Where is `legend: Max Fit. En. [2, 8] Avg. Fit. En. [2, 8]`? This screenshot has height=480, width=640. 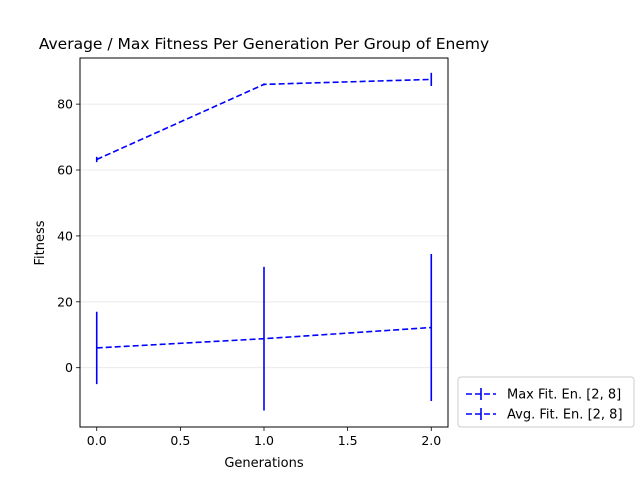 legend: Max Fit. En. [2, 8] Avg. Fit. En. [2, 8] is located at coordinates (546, 402).